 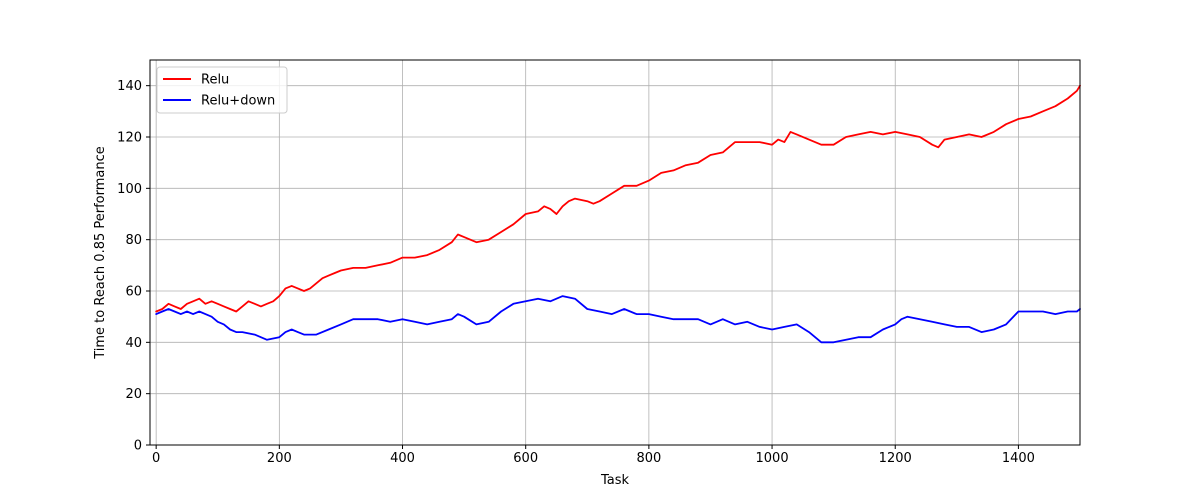 I want to click on legend-label-relu-down: Relu+down, so click(x=238, y=101).